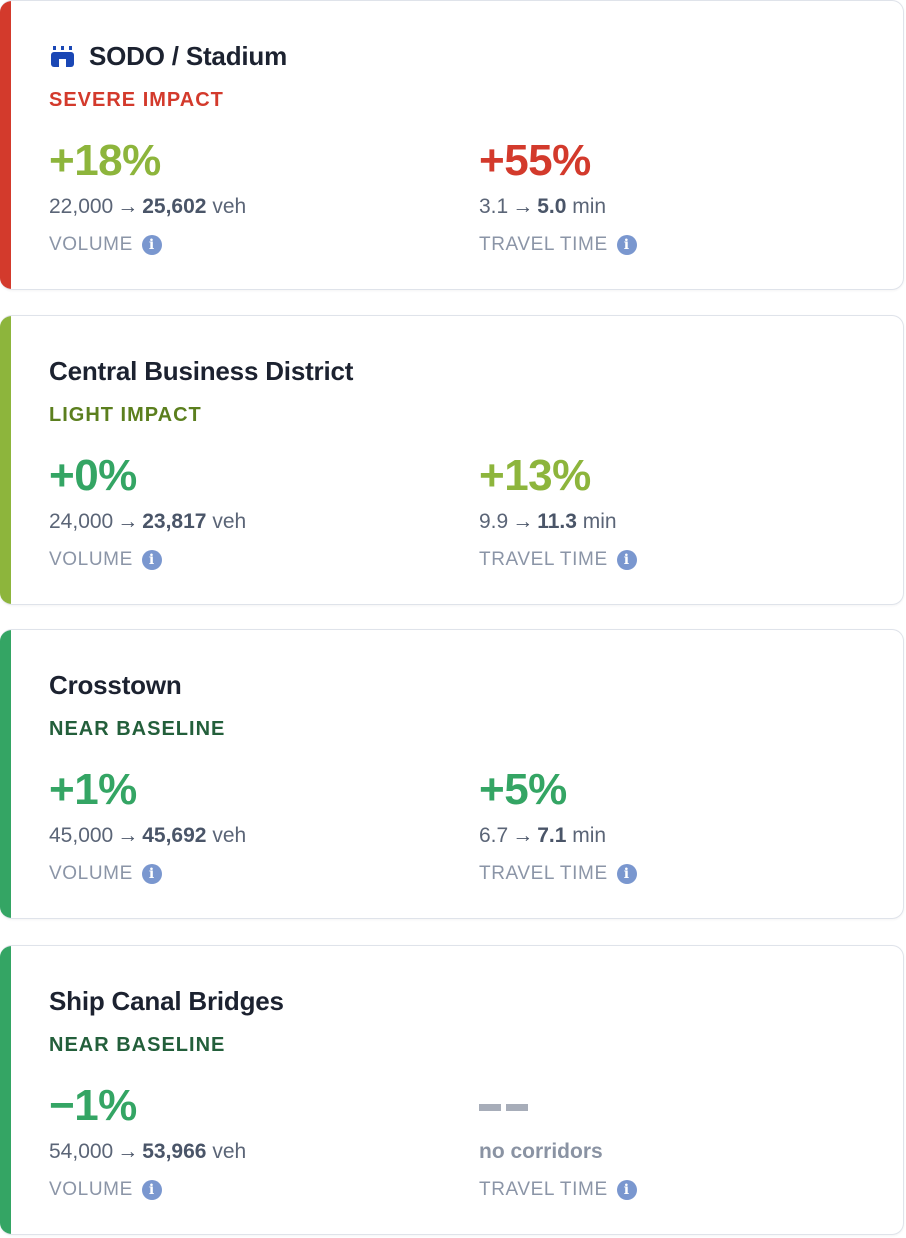 This screenshot has width=906, height=1238. What do you see at coordinates (552, 206) in the screenshot?
I see `travel-time-projected: 5.0` at bounding box center [552, 206].